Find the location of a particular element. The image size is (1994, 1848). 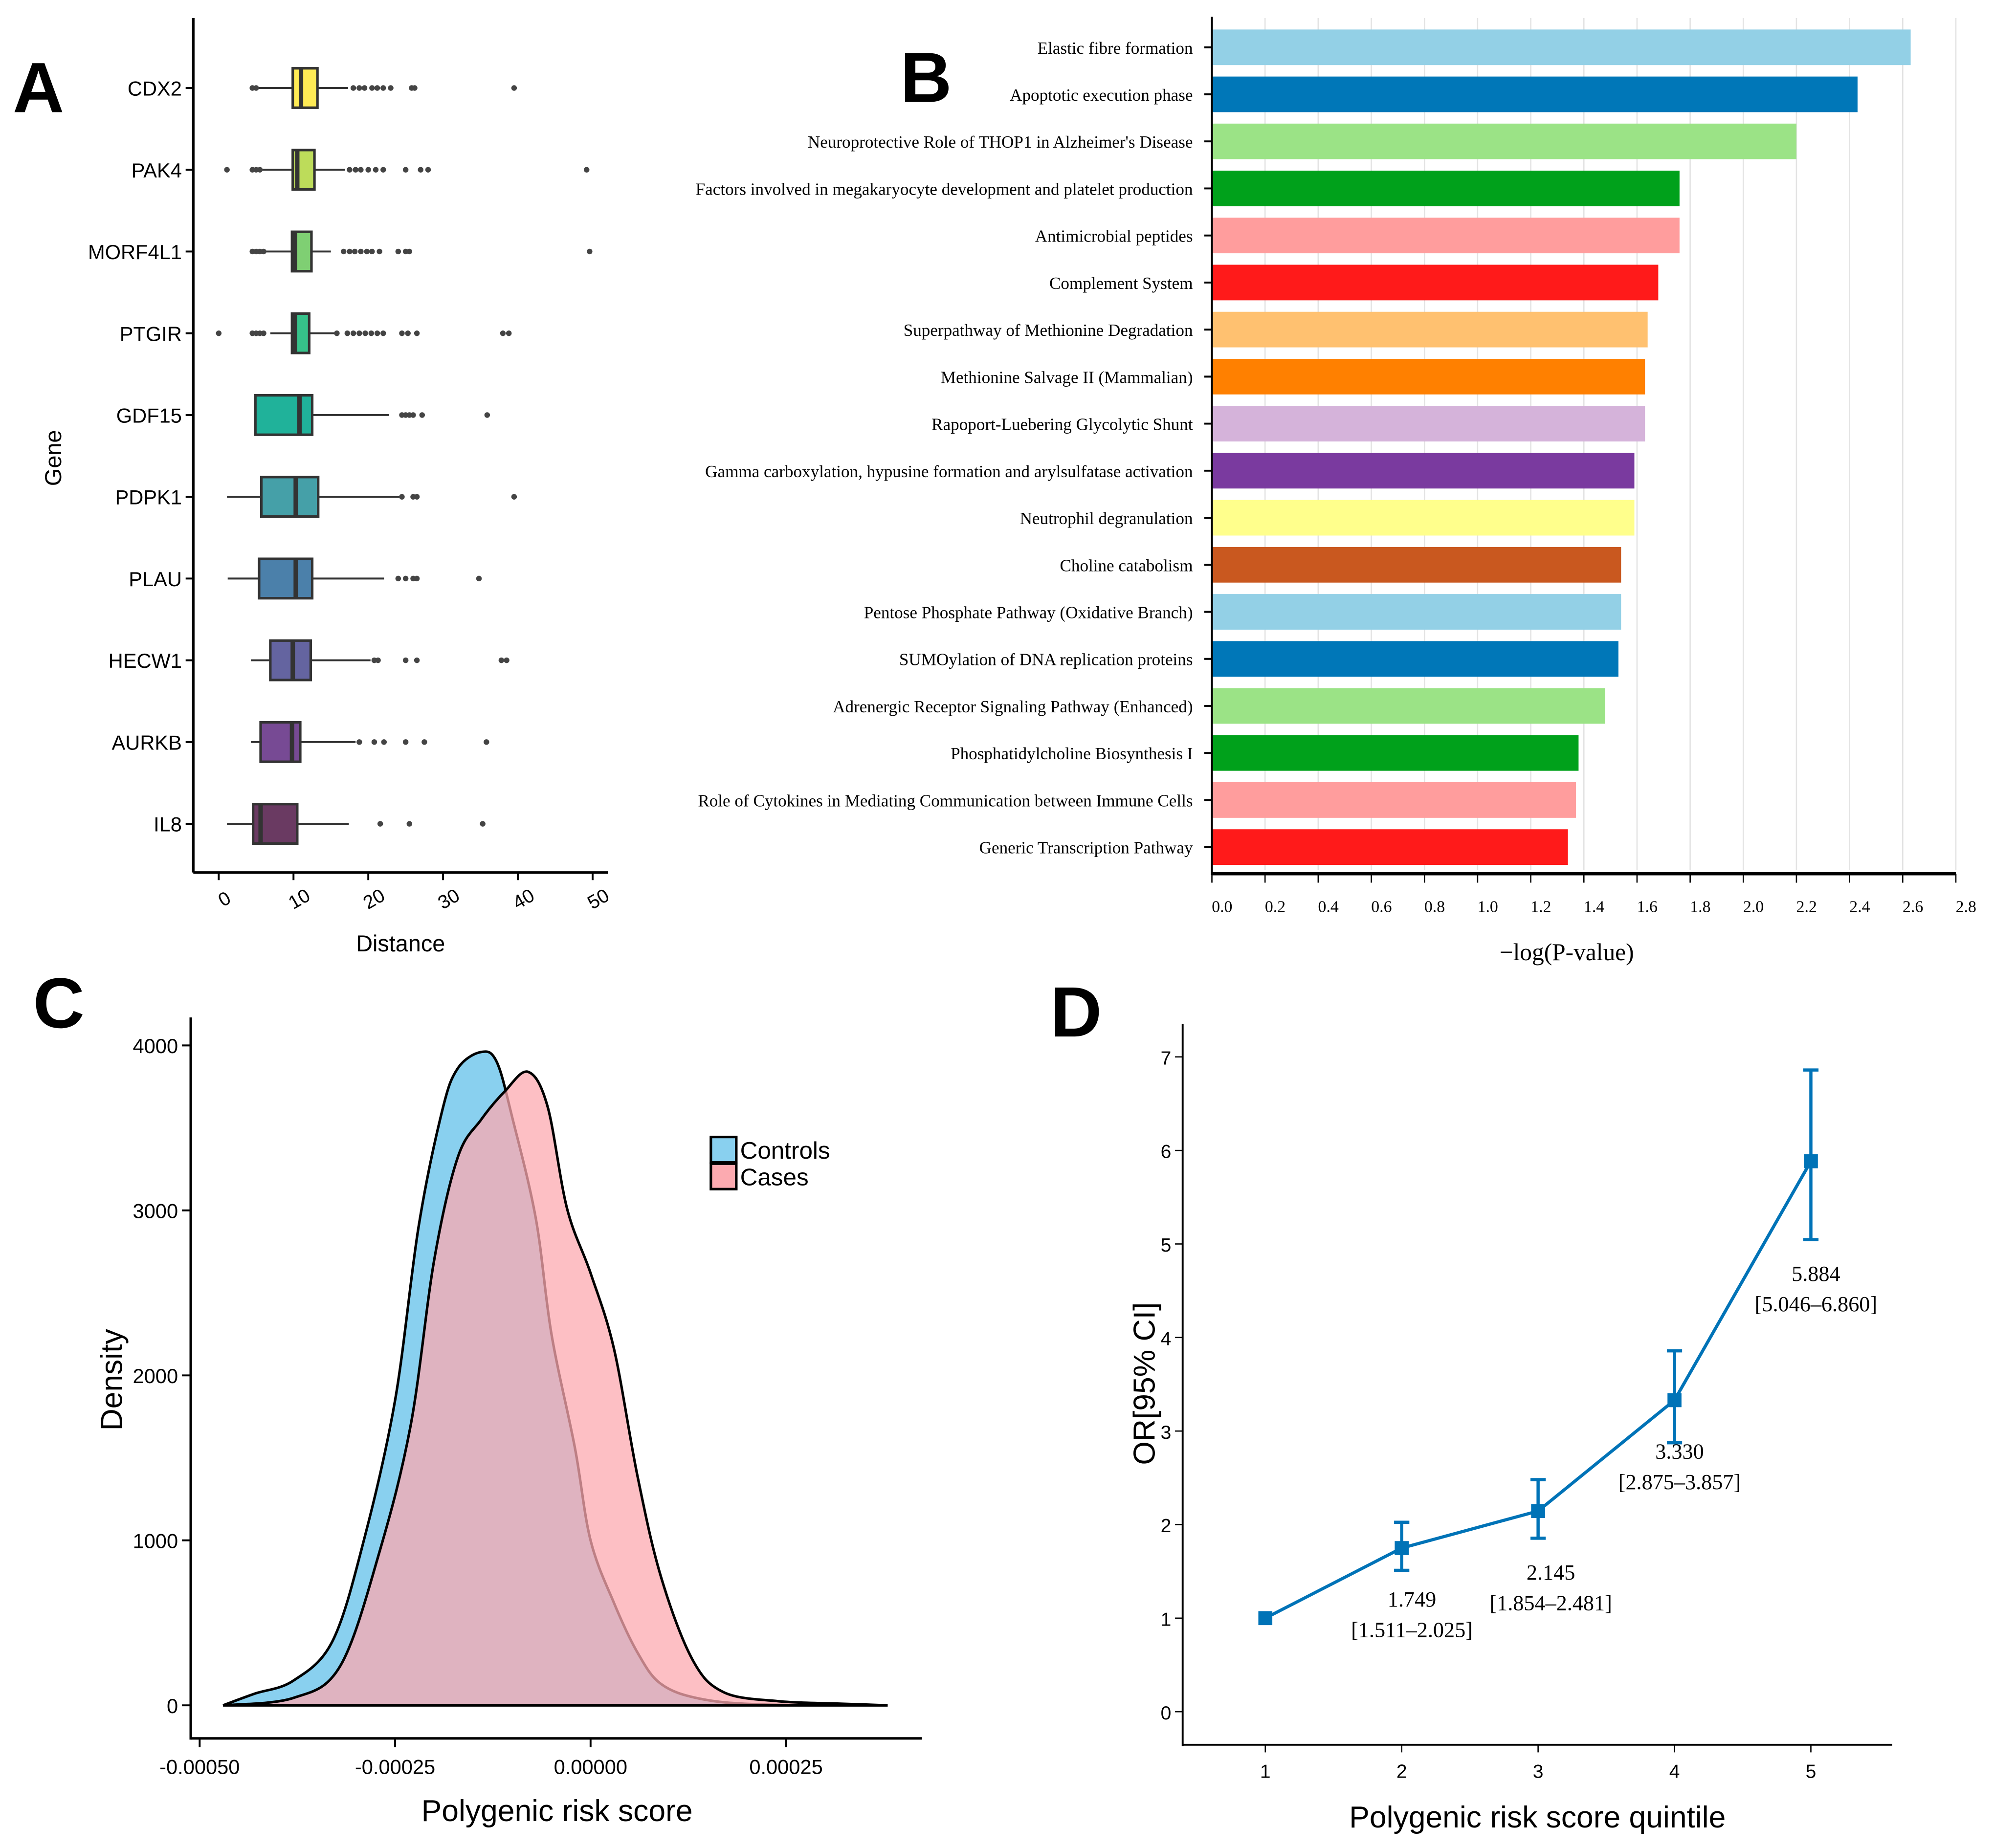

y-tick-label: PTGIR is located at coordinates (151, 333).